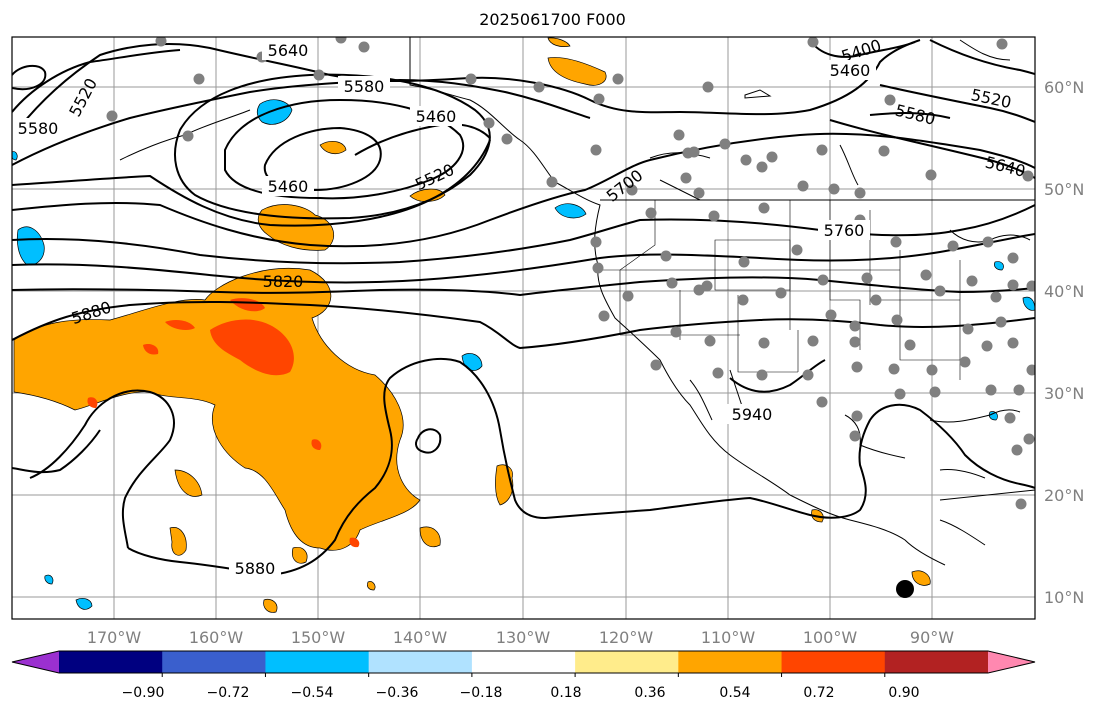 The height and width of the screenshot is (712, 1105). What do you see at coordinates (1064, 291) in the screenshot?
I see `lat-label: 40°N` at bounding box center [1064, 291].